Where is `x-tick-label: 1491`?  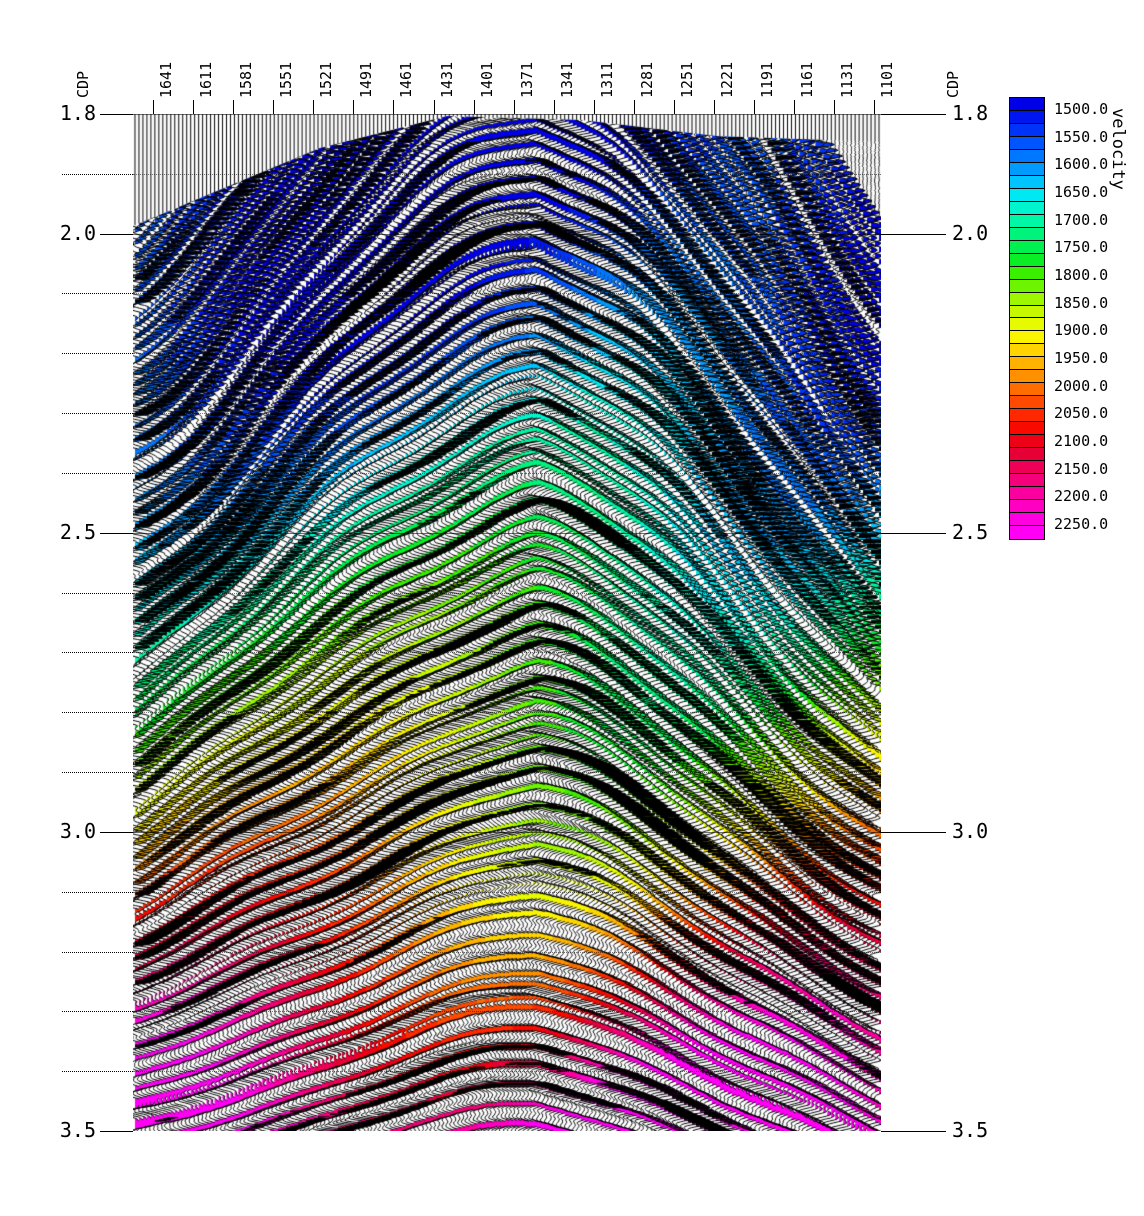
x-tick-label: 1491 is located at coordinates (366, 79).